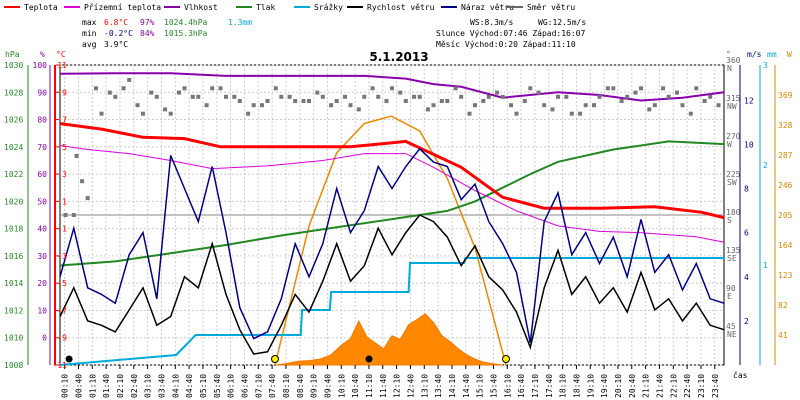 Image resolution: width=800 pixels, height=400 pixels. Describe the element at coordinates (732, 182) in the screenshot. I see `y-tick-label-compass: SW` at that location.